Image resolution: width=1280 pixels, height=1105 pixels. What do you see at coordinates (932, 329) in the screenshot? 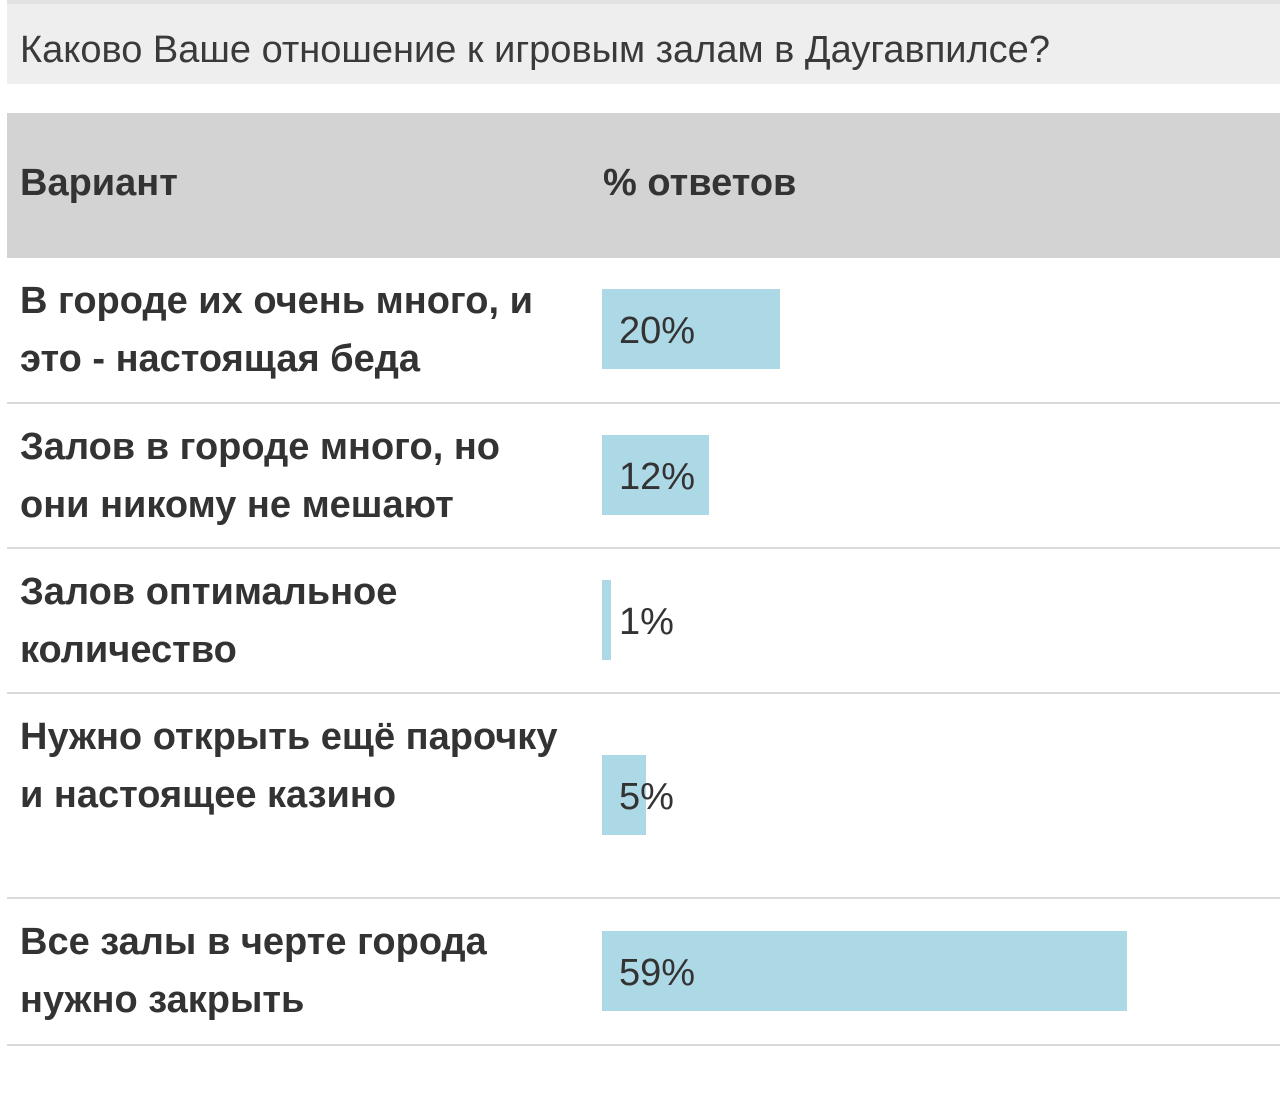
I see `bar-track: 20%` at bounding box center [932, 329].